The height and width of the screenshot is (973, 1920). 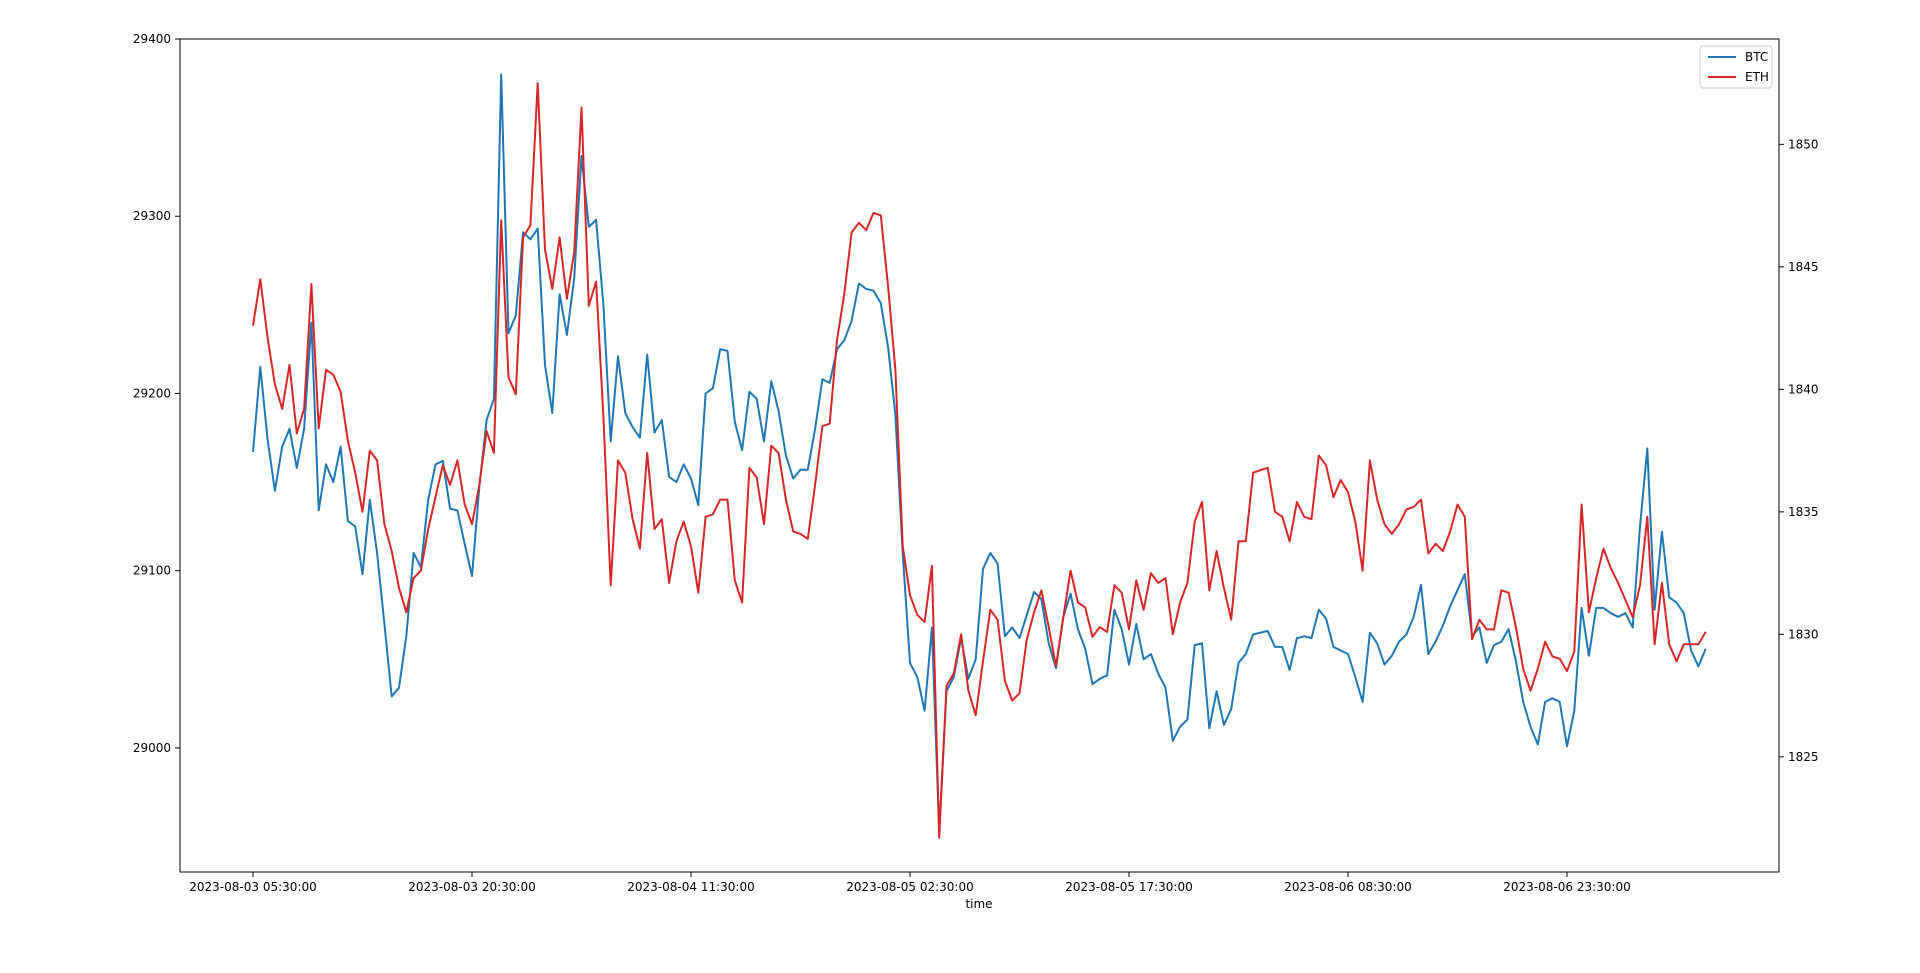 What do you see at coordinates (1803, 144) in the screenshot?
I see `right-y-tick-label: 1850` at bounding box center [1803, 144].